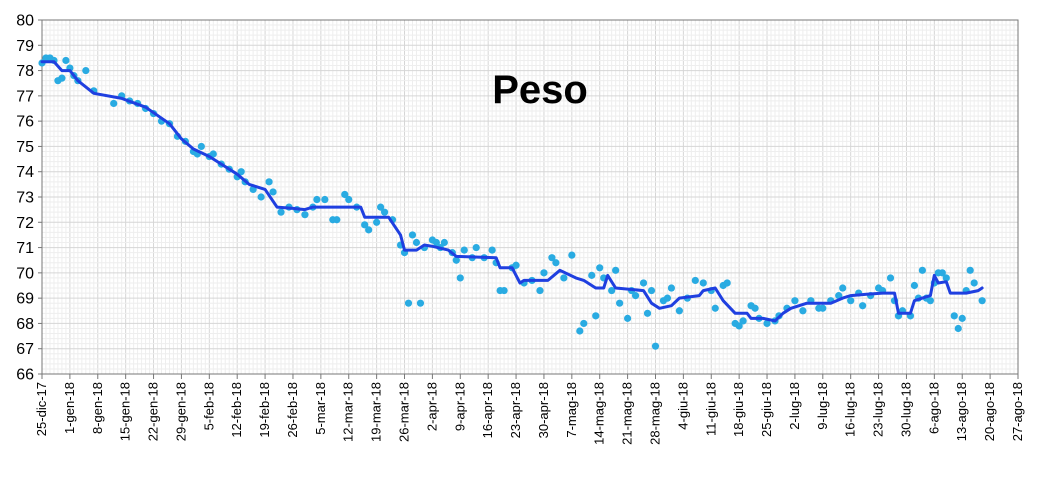 This screenshot has height=478, width=1039. I want to click on x-tick-label: 25-dic-17, so click(41, 409).